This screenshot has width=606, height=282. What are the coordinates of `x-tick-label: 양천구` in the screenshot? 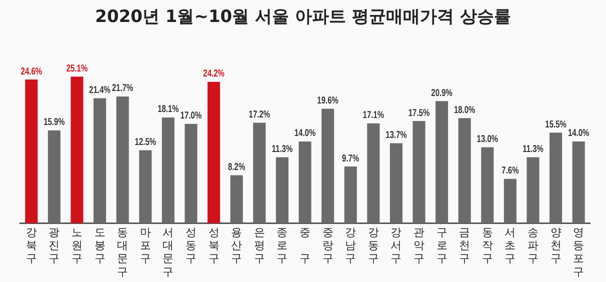 It's located at (556, 246).